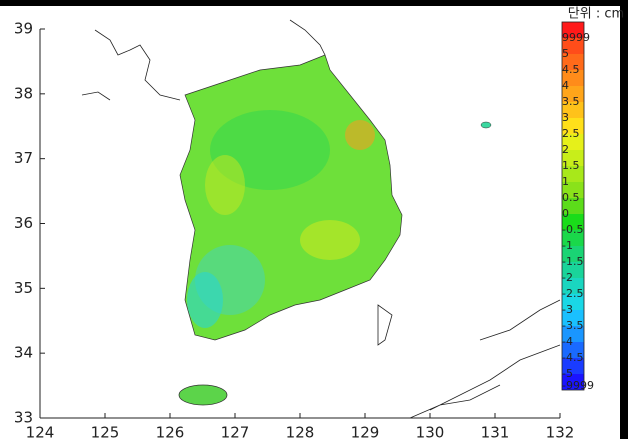 The image size is (628, 439). I want to click on ulleungdo, so click(486, 125).